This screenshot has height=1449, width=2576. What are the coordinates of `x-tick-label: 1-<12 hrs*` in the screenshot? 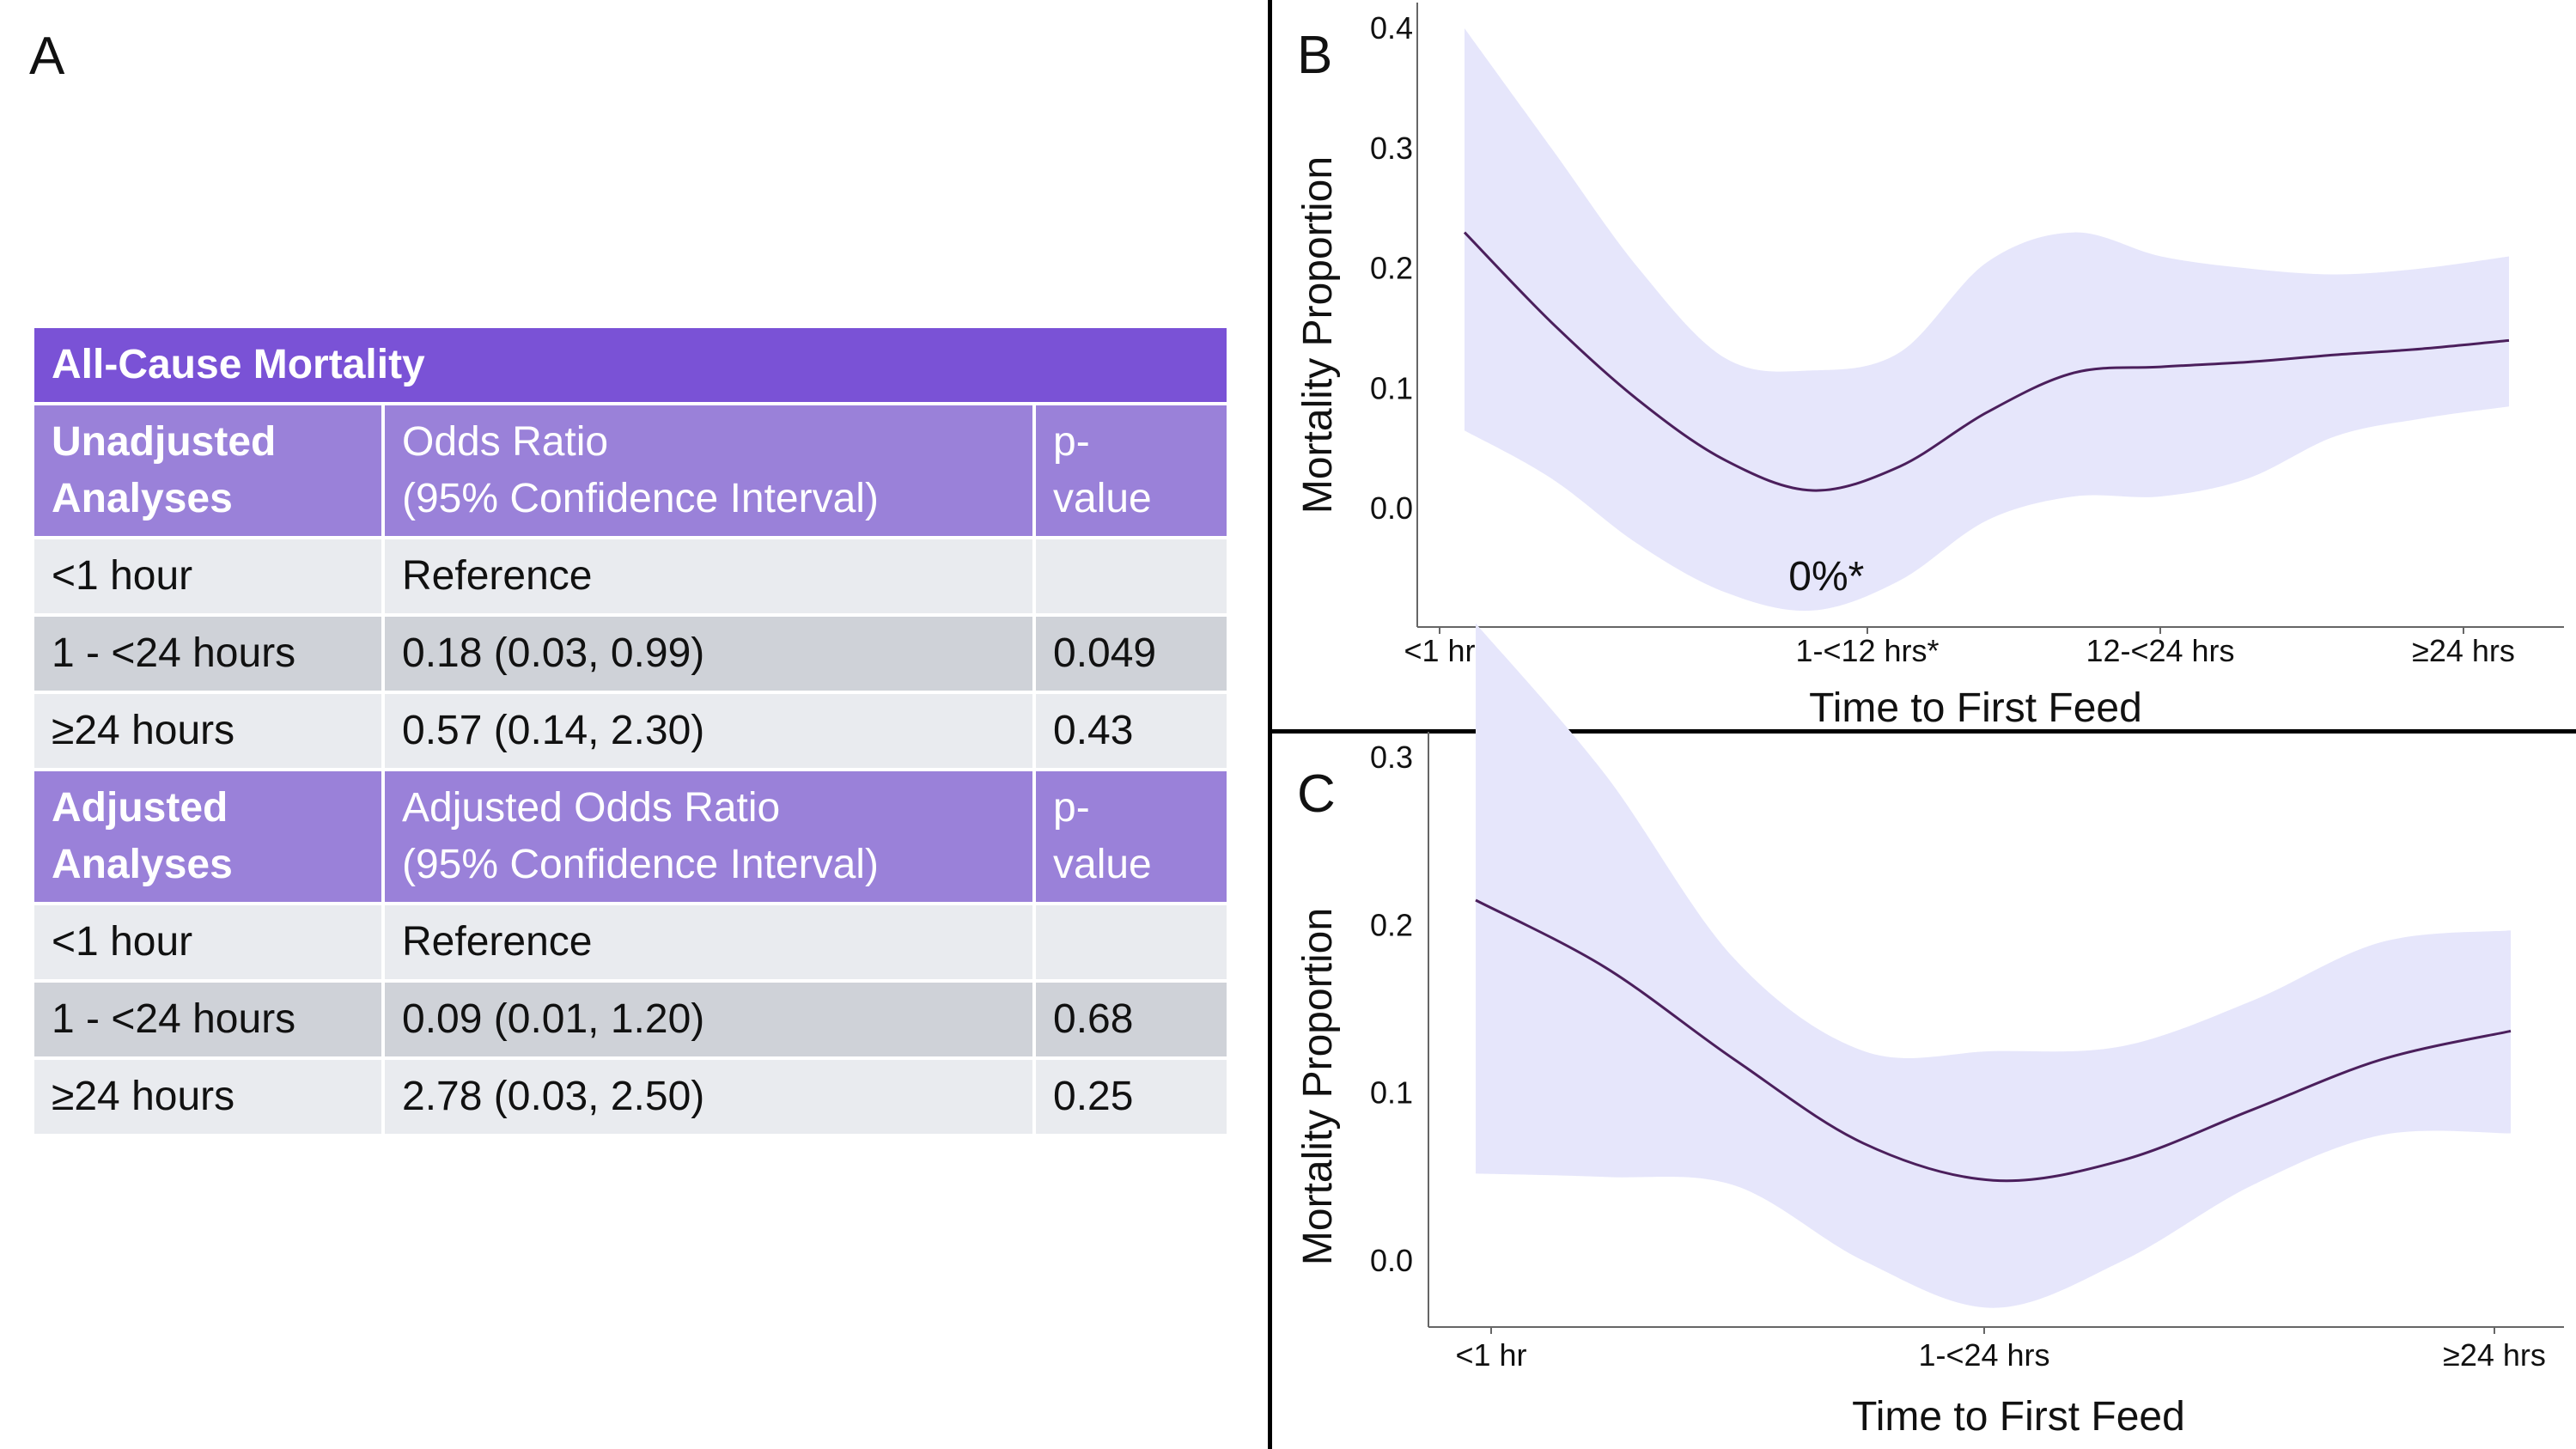 It's located at (1867, 650).